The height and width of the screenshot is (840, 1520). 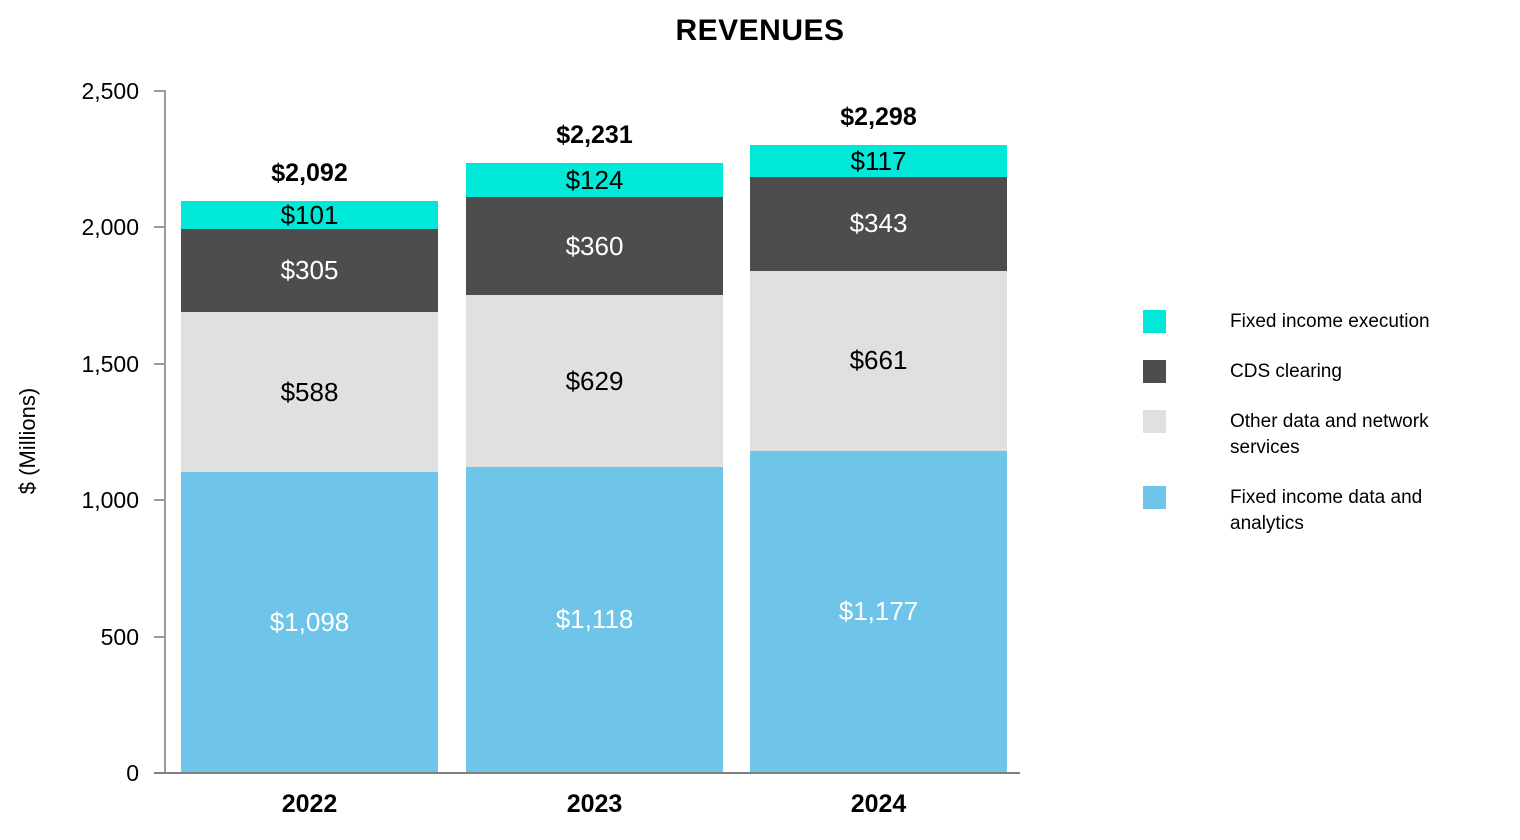 I want to click on bar-segment-2022: $101, so click(x=309, y=214).